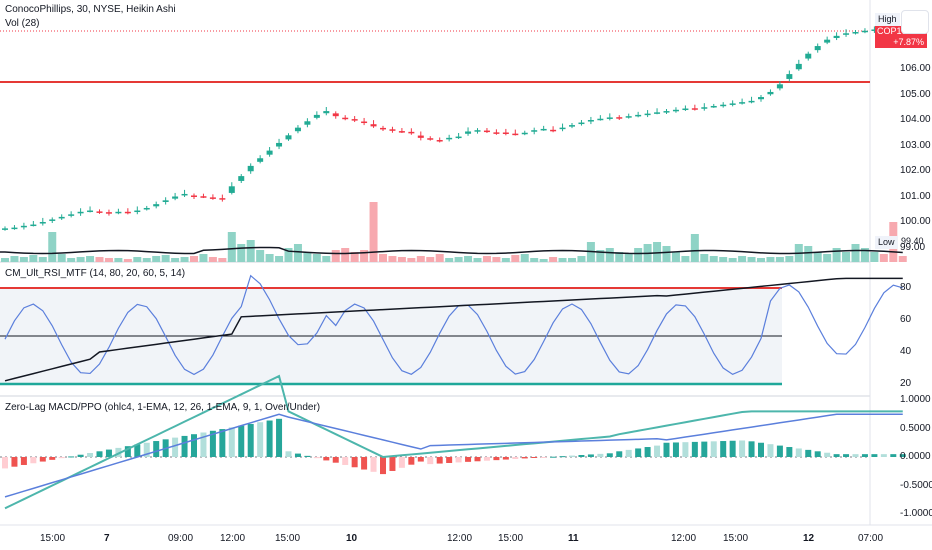 The image size is (932, 550). What do you see at coordinates (915, 119) in the screenshot?
I see `price-tick-label: 104.00` at bounding box center [915, 119].